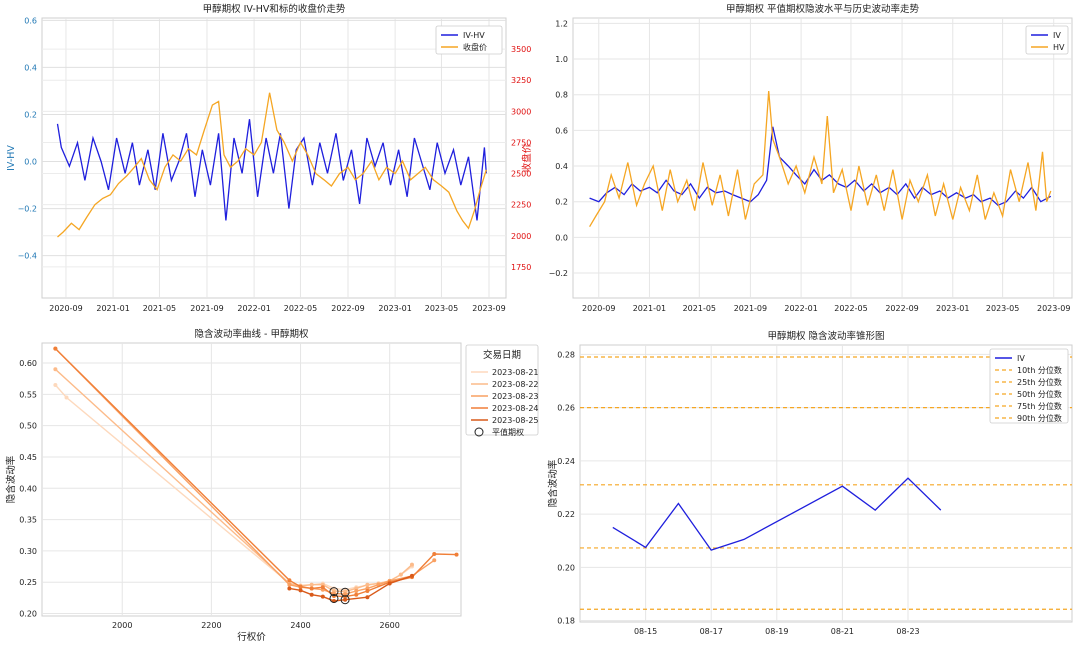  I want to click on x-tick-label: 2020-09, so click(598, 308).